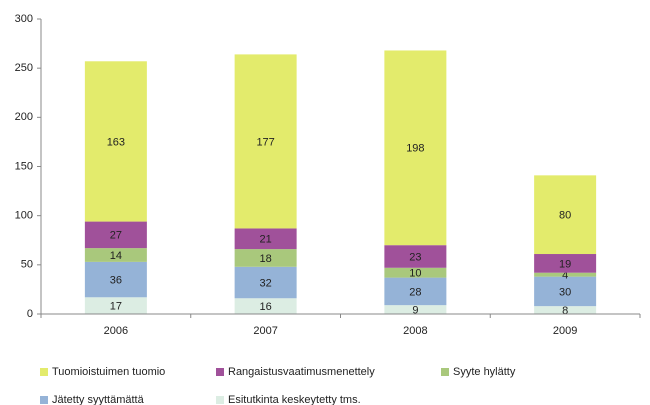  I want to click on data-label: 14, so click(116, 256).